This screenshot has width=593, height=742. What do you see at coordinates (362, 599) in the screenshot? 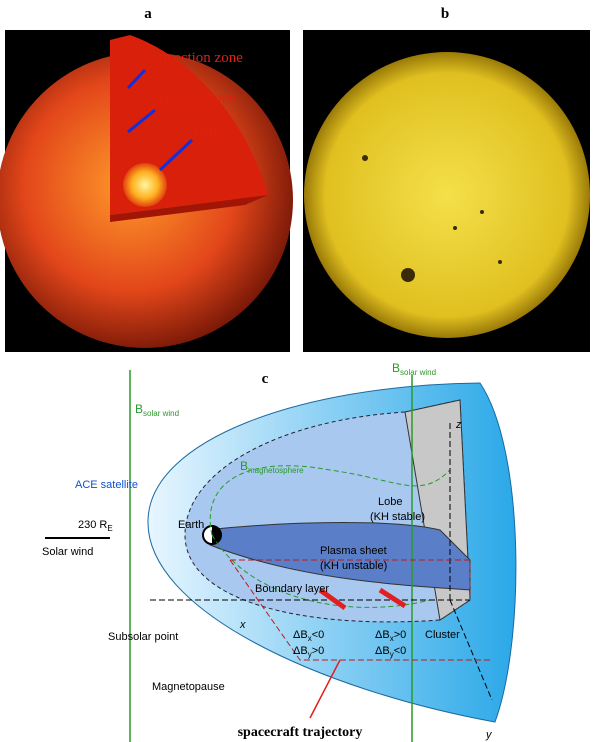
I see `kh-arrows` at bounding box center [362, 599].